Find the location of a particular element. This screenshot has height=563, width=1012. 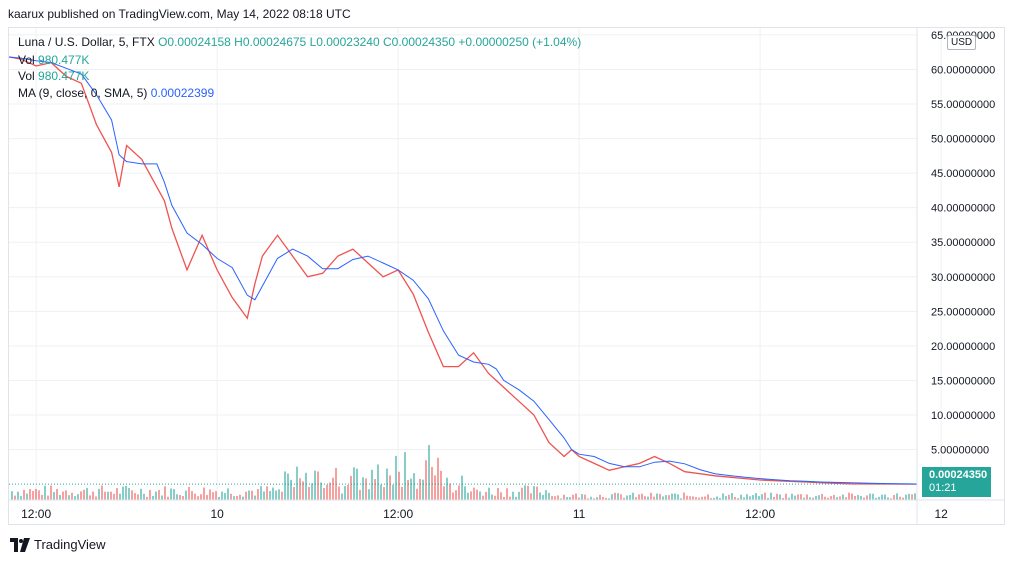

close-value: C0.00024350 is located at coordinates (419, 42).